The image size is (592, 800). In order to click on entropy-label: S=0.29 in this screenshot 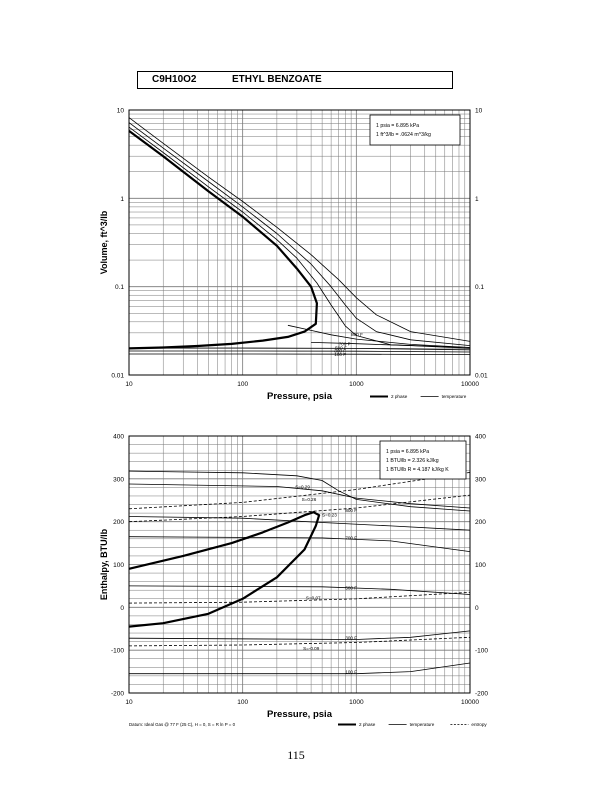, I will do `click(302, 486)`.